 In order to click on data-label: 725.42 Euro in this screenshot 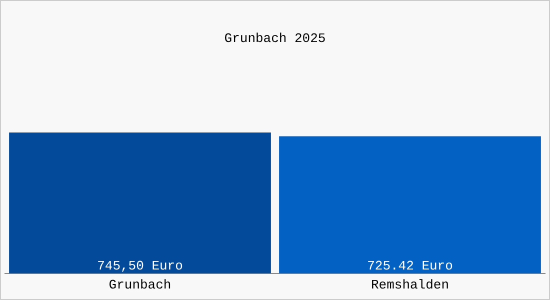, I will do `click(410, 266)`.